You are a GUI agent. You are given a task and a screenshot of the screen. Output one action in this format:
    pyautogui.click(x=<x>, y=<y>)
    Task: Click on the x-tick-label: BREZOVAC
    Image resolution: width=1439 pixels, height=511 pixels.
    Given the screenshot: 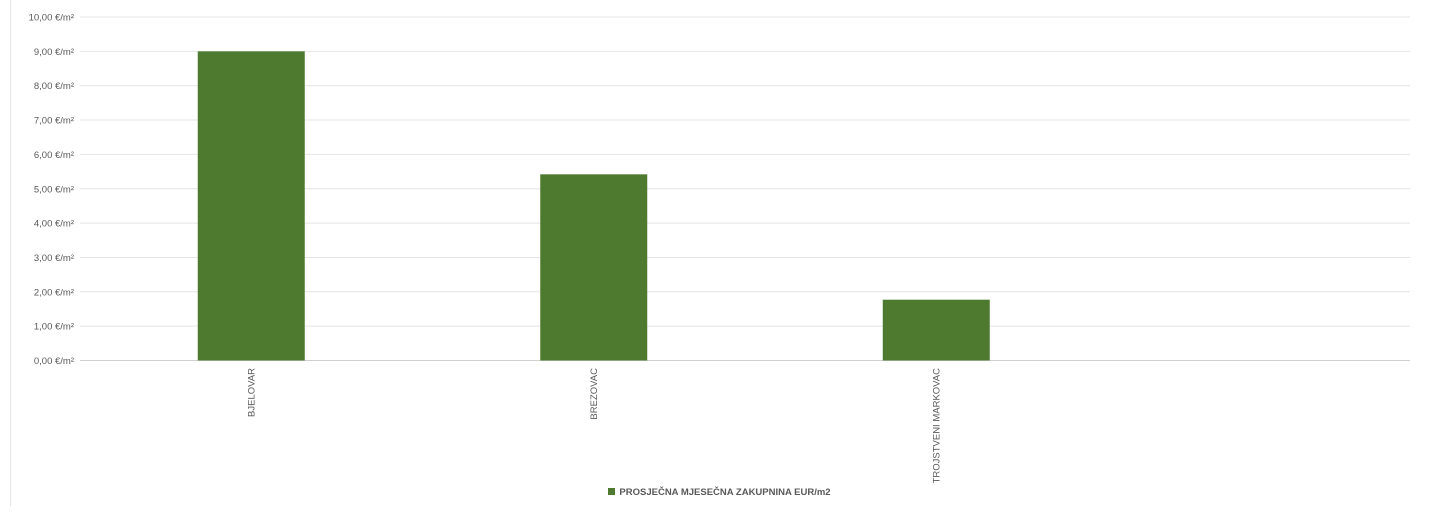 What is the action you would take?
    pyautogui.click(x=594, y=394)
    